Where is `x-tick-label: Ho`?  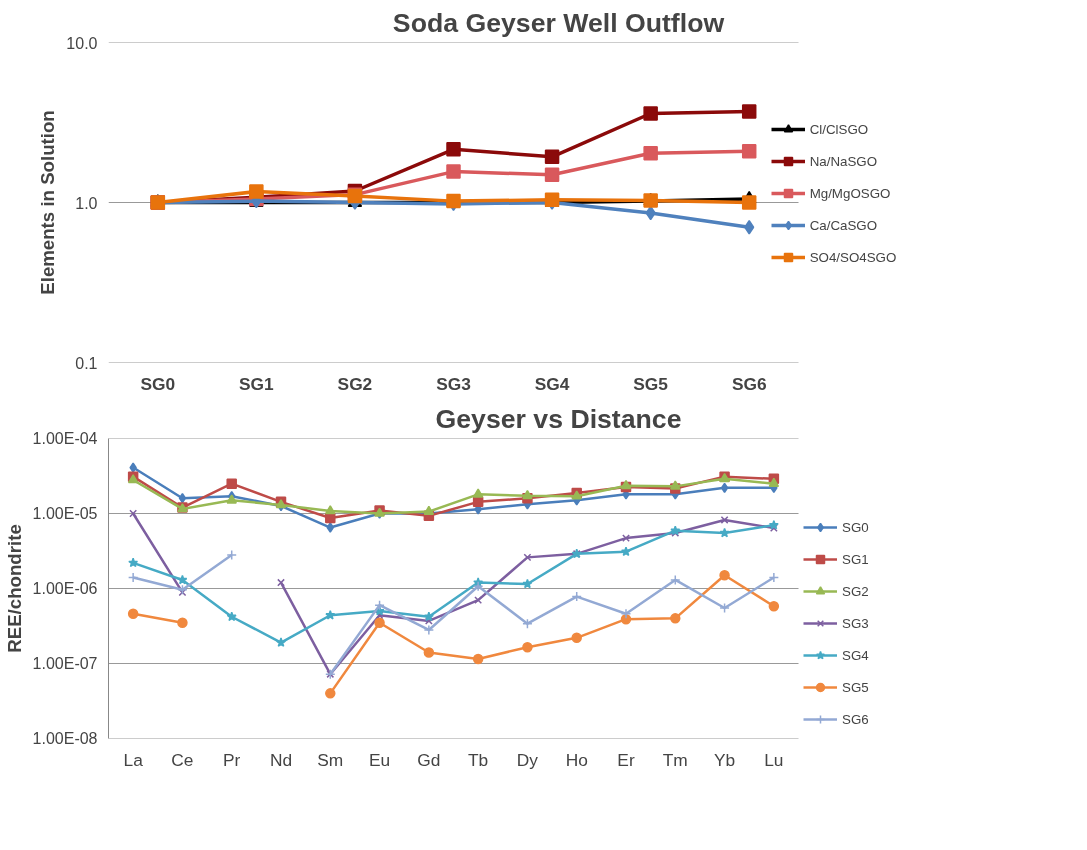 x-tick-label: Ho is located at coordinates (576, 759).